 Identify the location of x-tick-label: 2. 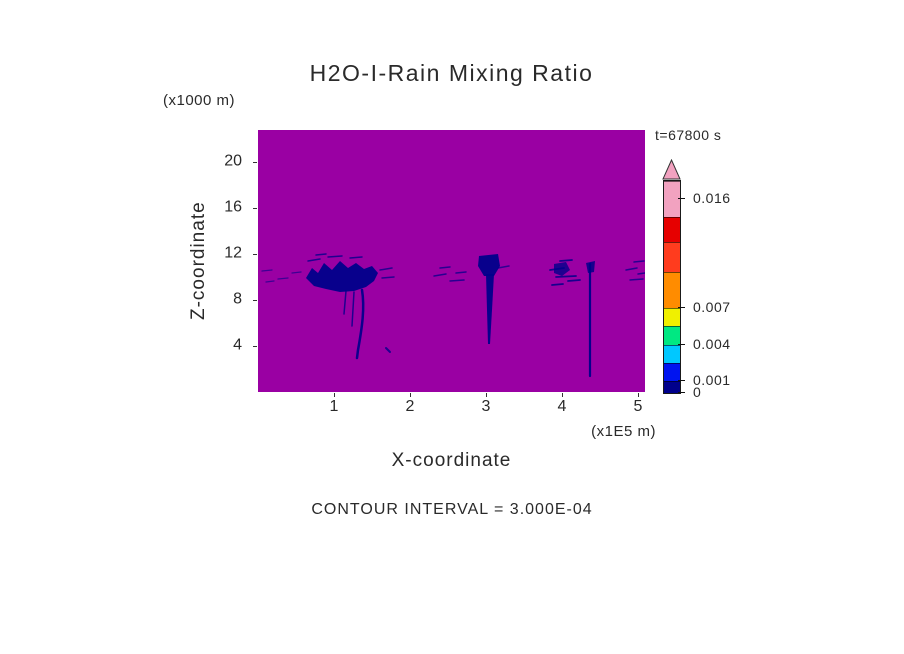
(410, 406).